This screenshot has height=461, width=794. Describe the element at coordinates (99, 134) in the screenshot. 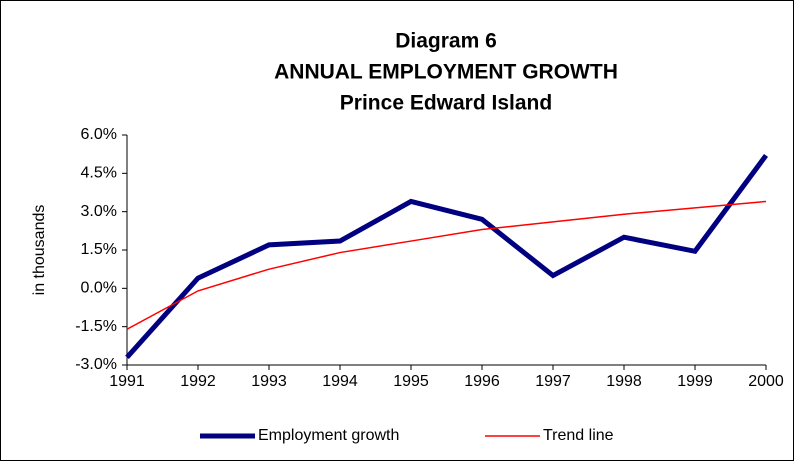

I see `y-tick-label: 6.0%` at that location.